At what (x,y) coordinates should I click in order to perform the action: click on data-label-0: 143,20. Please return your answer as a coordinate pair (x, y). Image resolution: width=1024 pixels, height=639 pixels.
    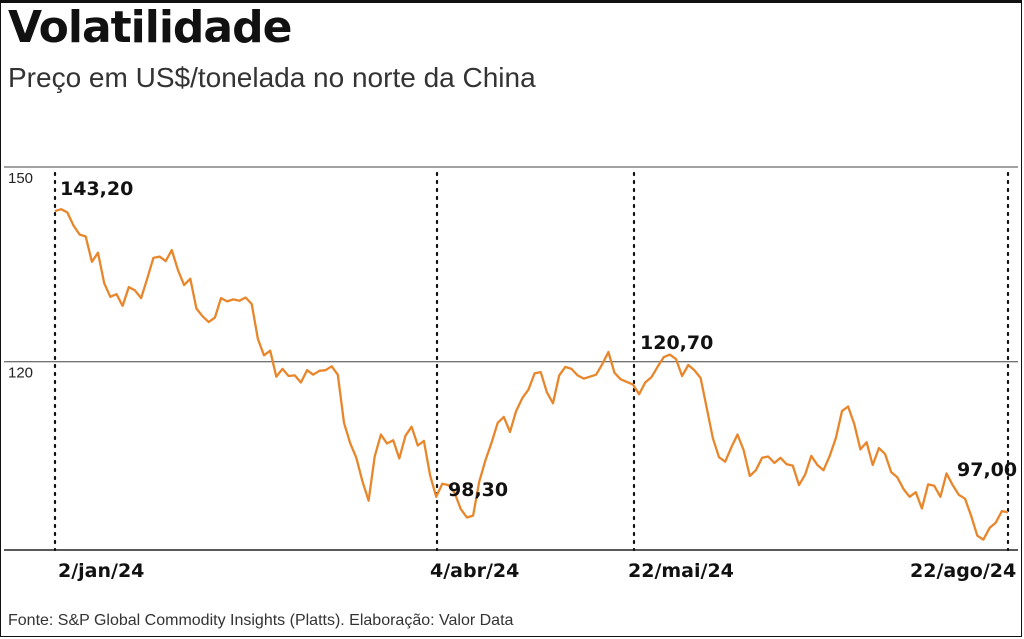
    Looking at the image, I should click on (96, 189).